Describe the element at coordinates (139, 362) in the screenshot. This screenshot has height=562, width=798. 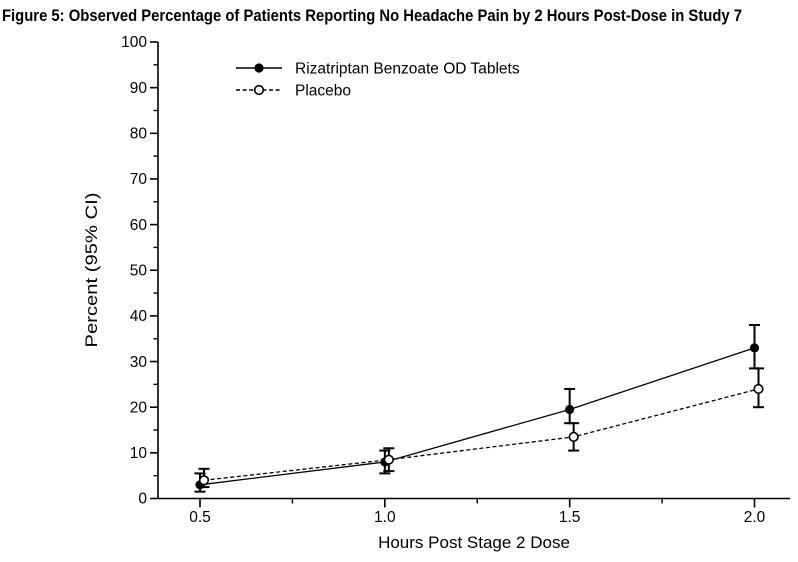
I see `y-tick-label: 30` at that location.